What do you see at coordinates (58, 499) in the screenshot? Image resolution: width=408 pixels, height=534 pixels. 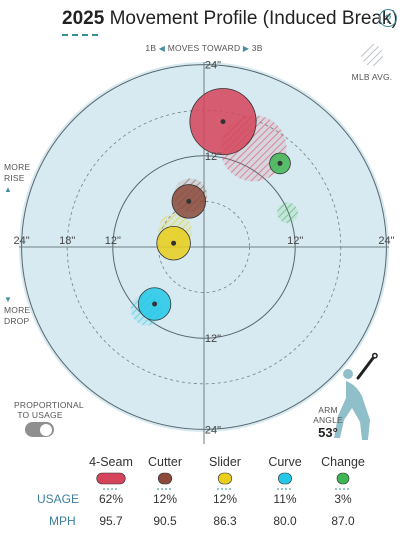 I see `usage-row-label: USAGE` at bounding box center [58, 499].